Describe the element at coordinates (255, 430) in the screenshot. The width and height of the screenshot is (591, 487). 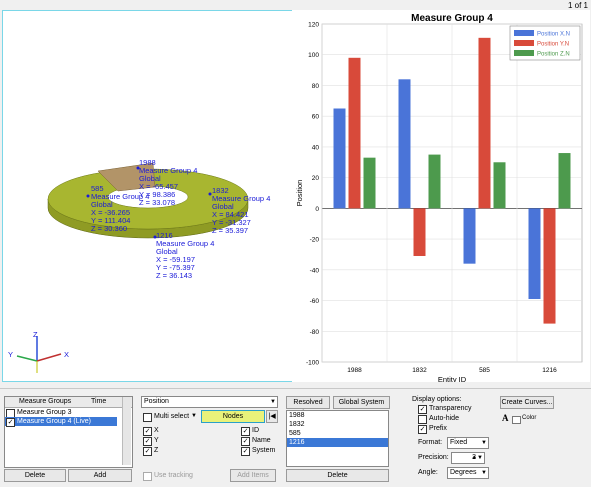
I see `id-label: ID` at that location.